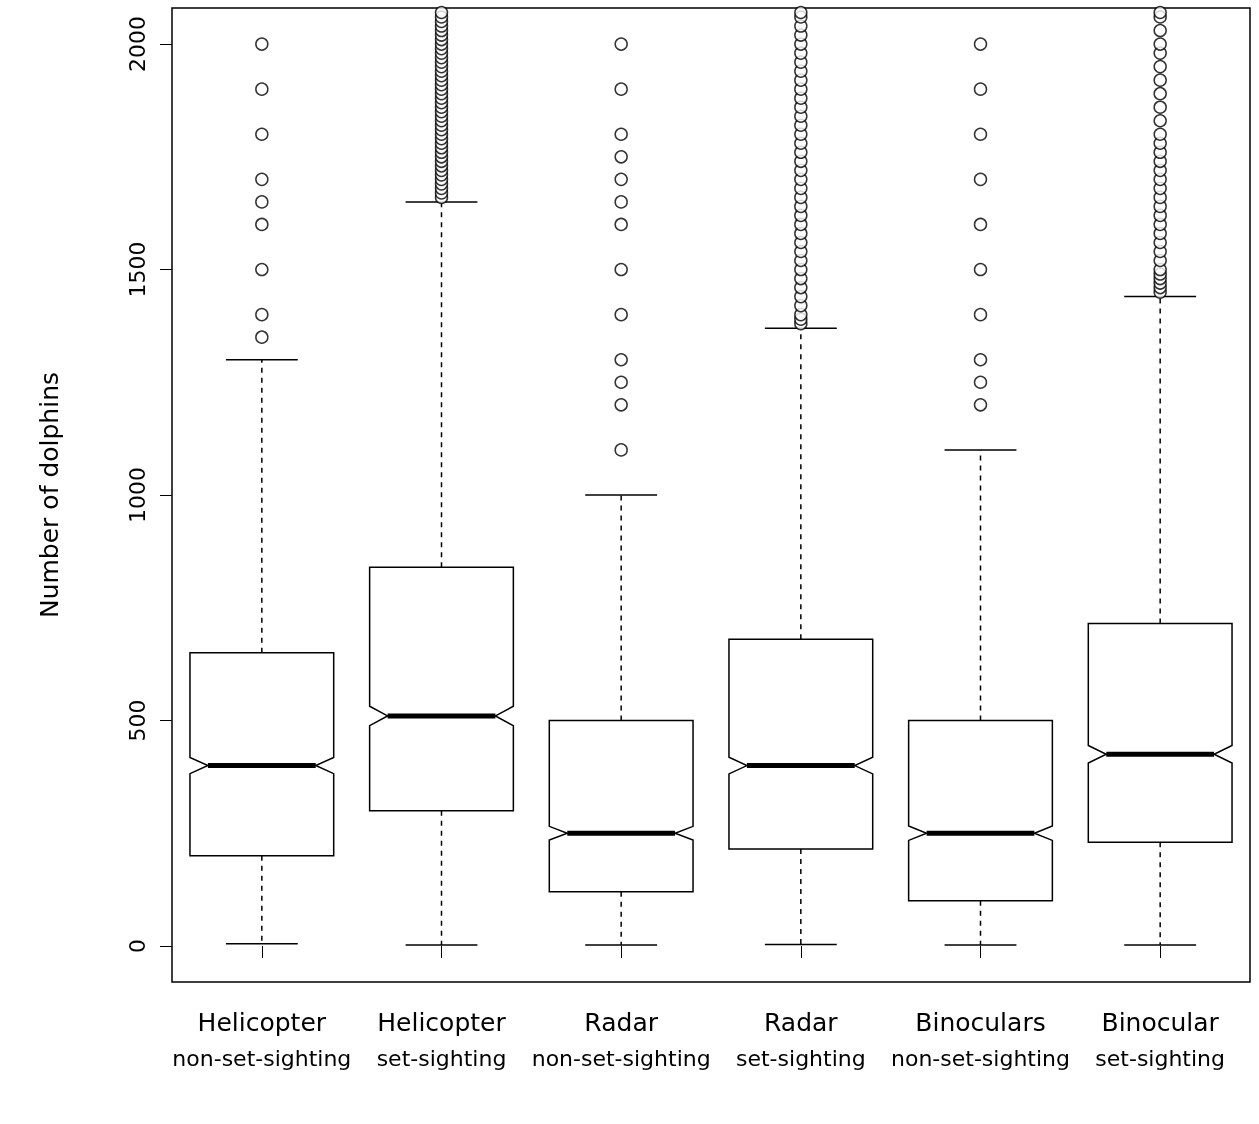 The width and height of the screenshot is (1259, 1124). I want to click on x-tick-label: Binoculars non-set-sighting, so click(980, 1039).